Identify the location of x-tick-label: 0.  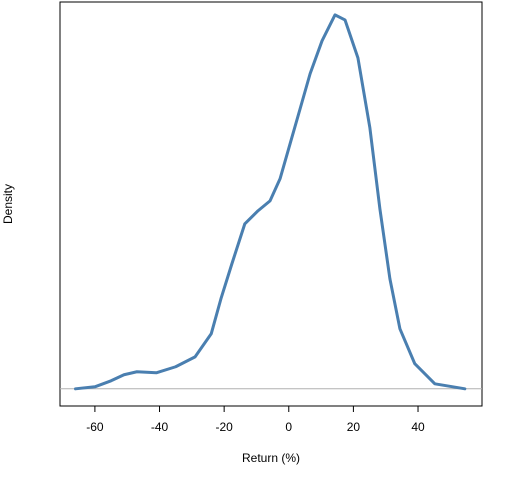
(288, 427).